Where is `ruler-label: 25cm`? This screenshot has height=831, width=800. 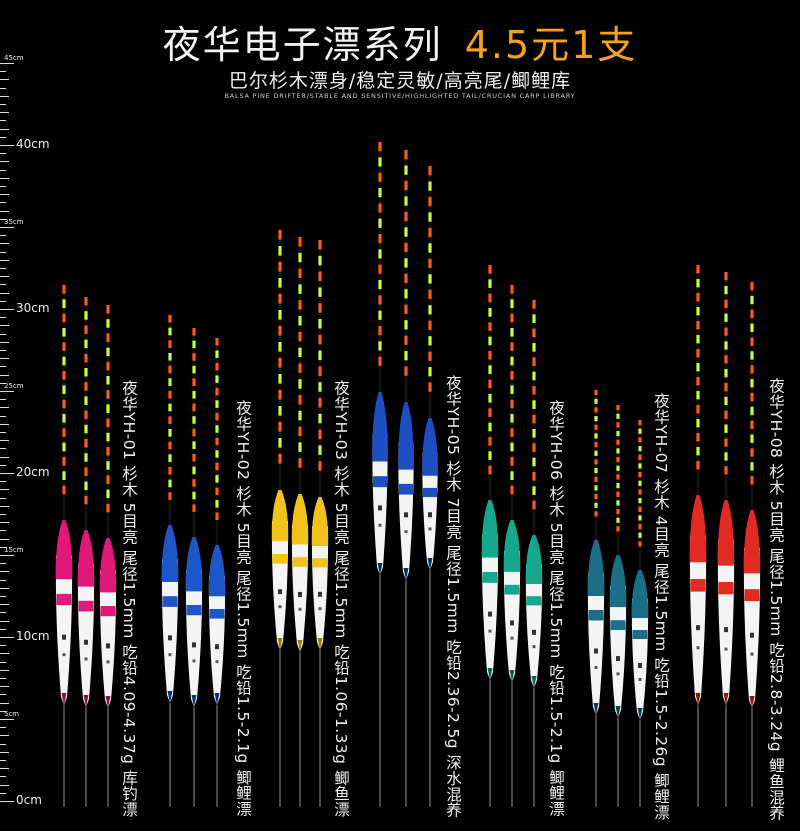 ruler-label: 25cm is located at coordinates (14, 386).